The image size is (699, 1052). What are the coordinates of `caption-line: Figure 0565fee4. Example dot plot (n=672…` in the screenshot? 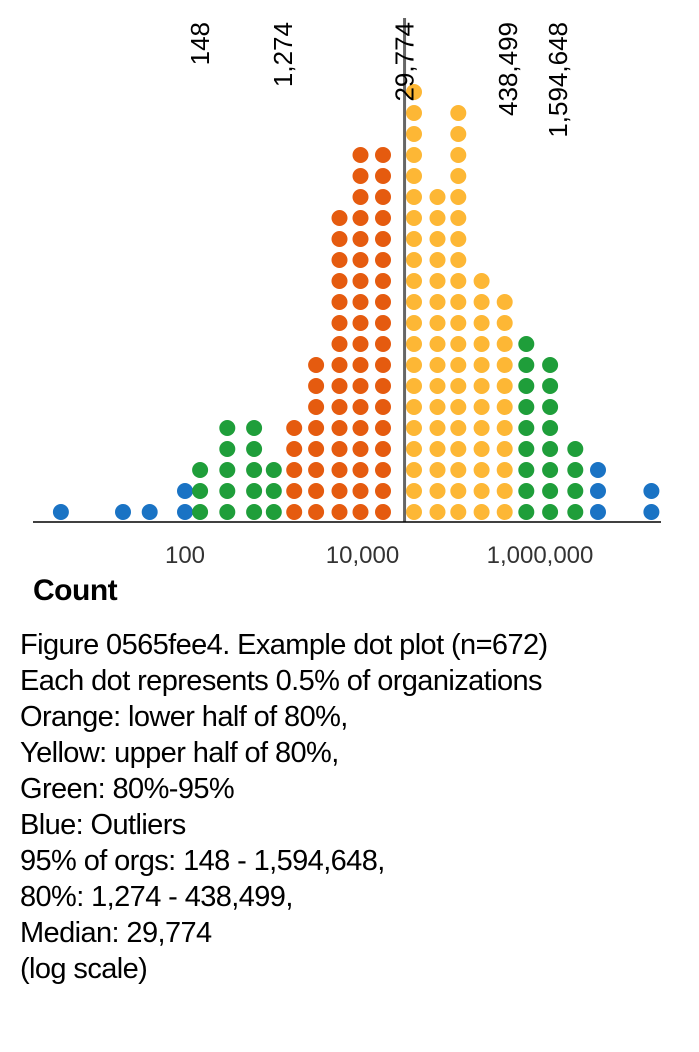 It's located at (284, 645).